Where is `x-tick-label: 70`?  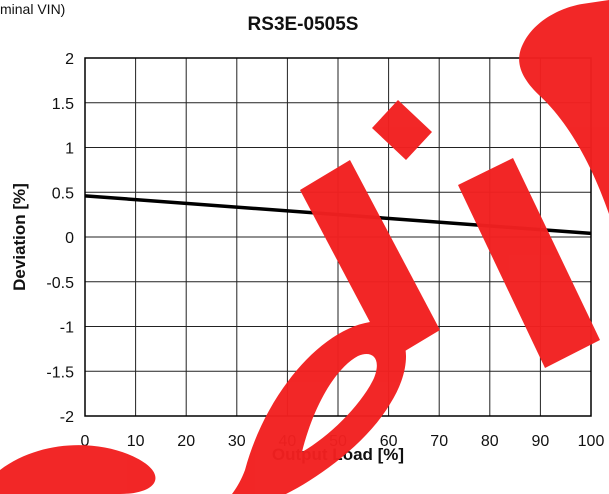
x-tick-label: 70 is located at coordinates (439, 441).